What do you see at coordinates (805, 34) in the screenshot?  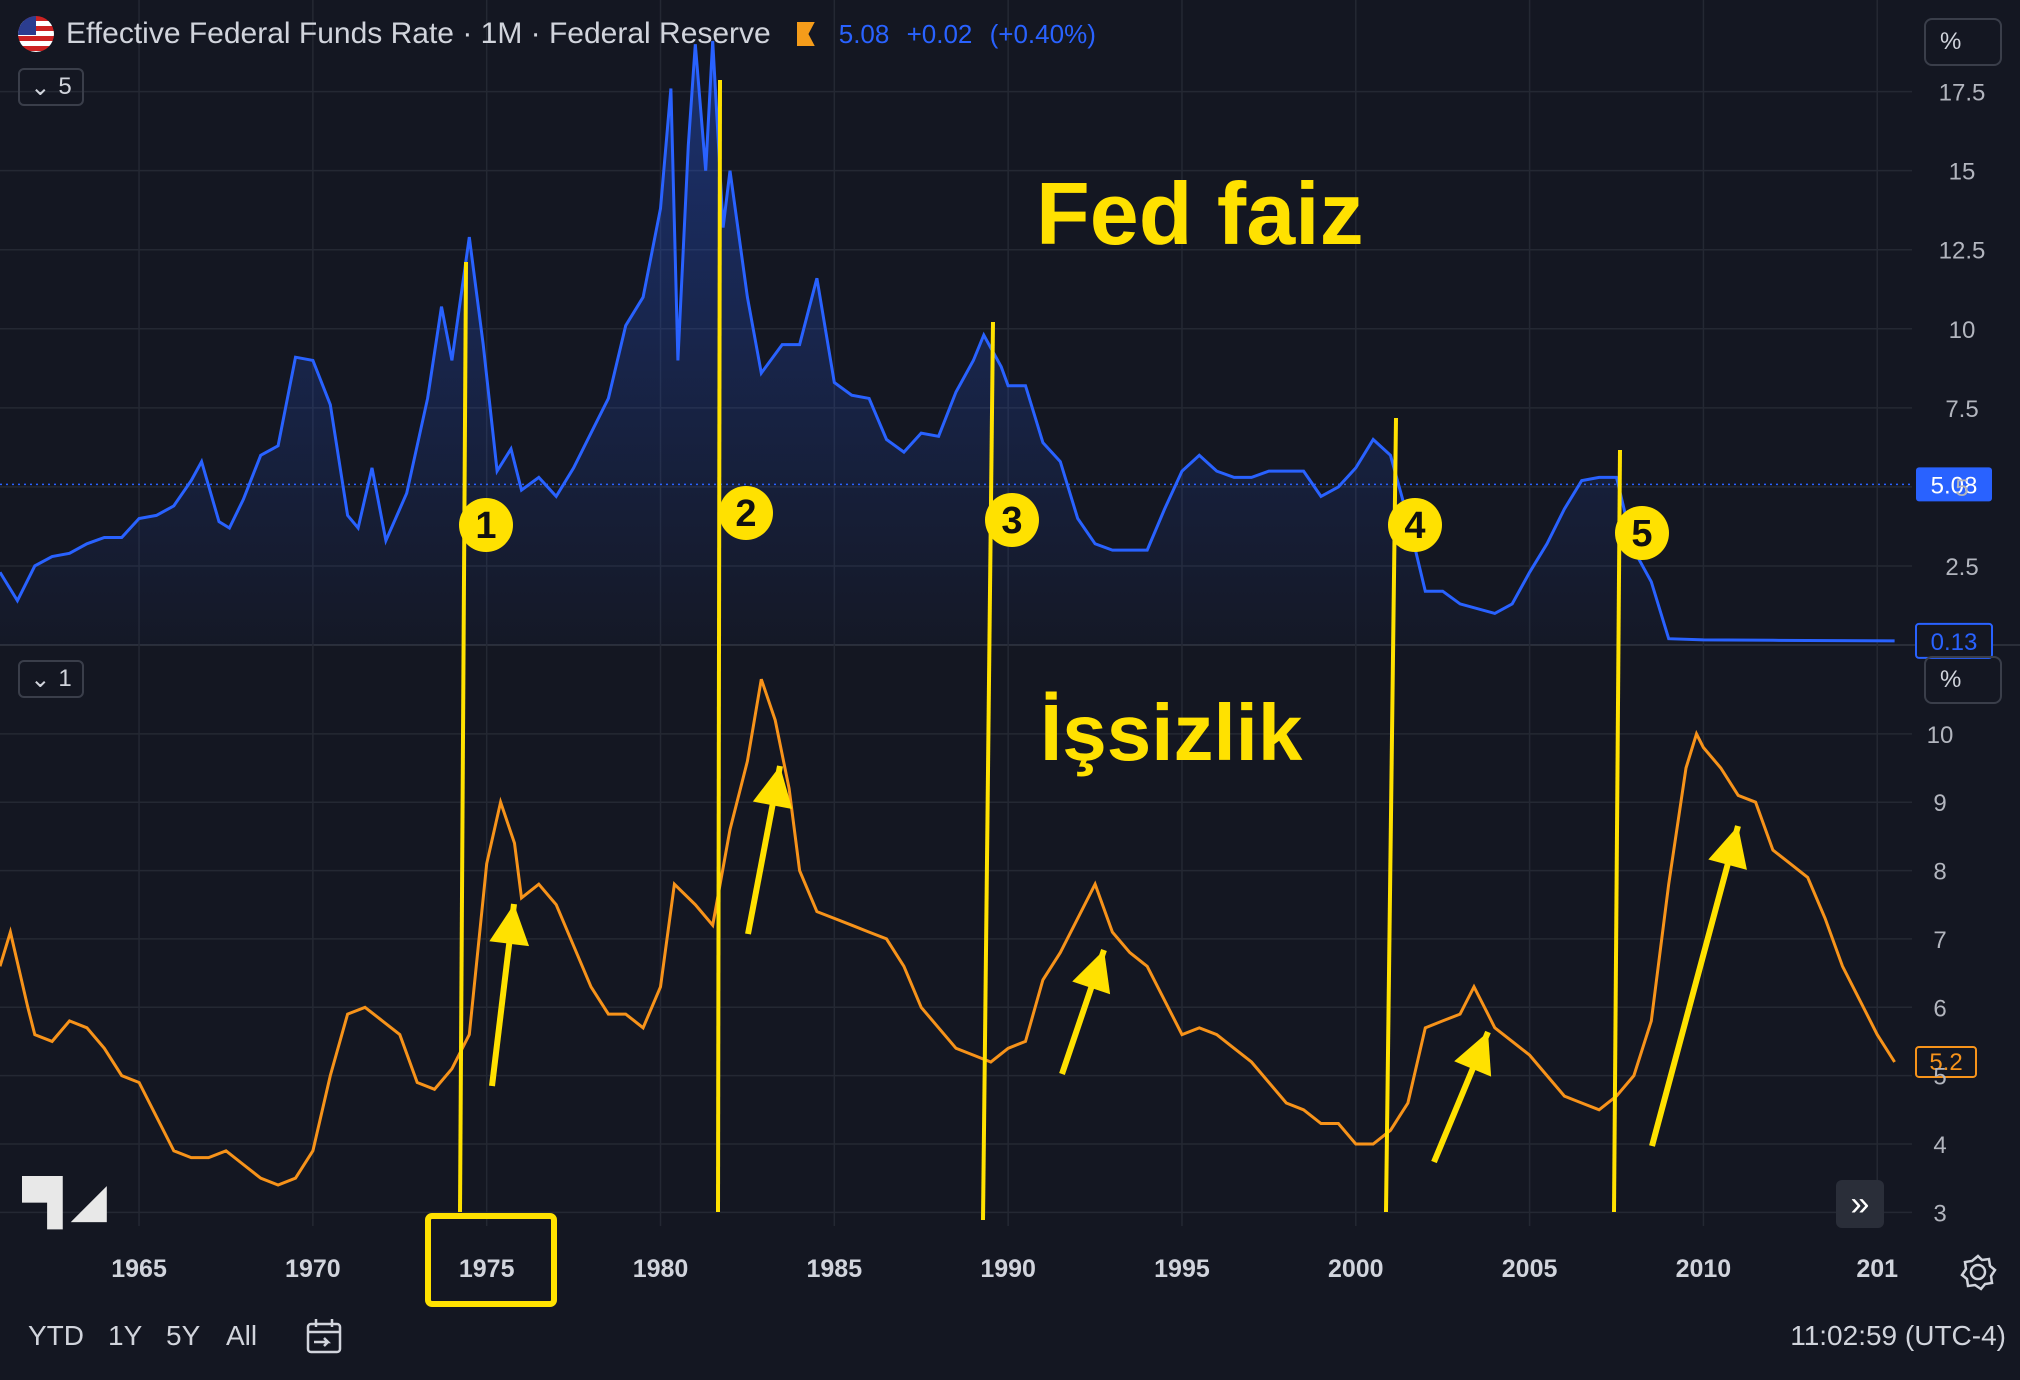 I see `flag-marker-icon` at bounding box center [805, 34].